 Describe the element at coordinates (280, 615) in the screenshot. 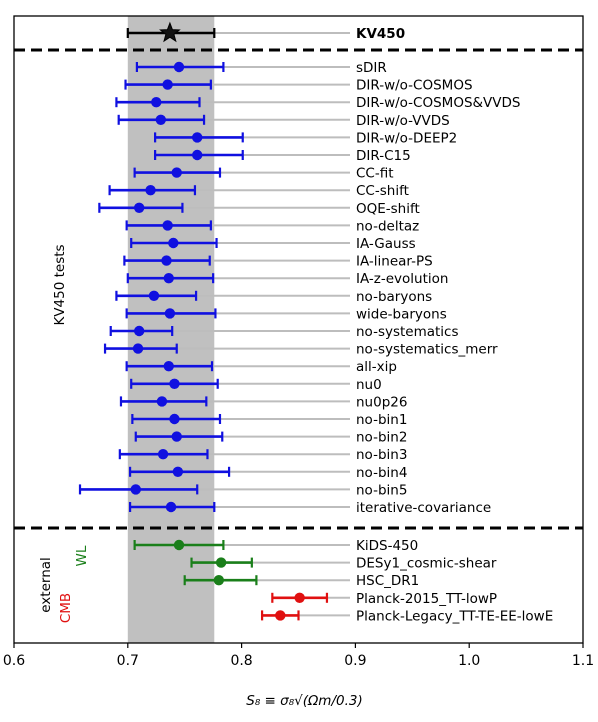

I see `marker-planck-legacy-tt-te-ee-lowe` at that location.